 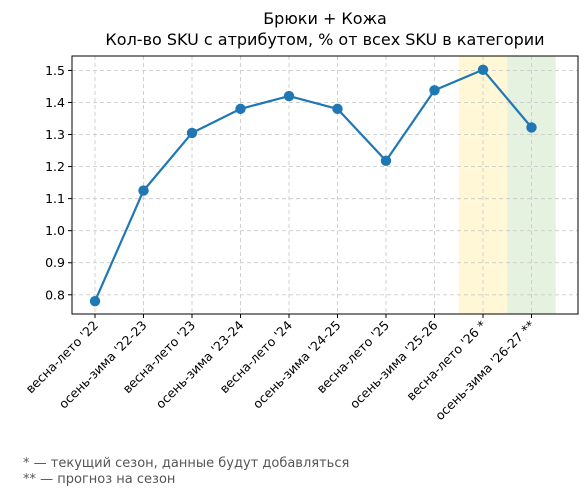 What do you see at coordinates (485, 371) in the screenshot?
I see `x-tick-label: осень-зима '26-27 **` at bounding box center [485, 371].